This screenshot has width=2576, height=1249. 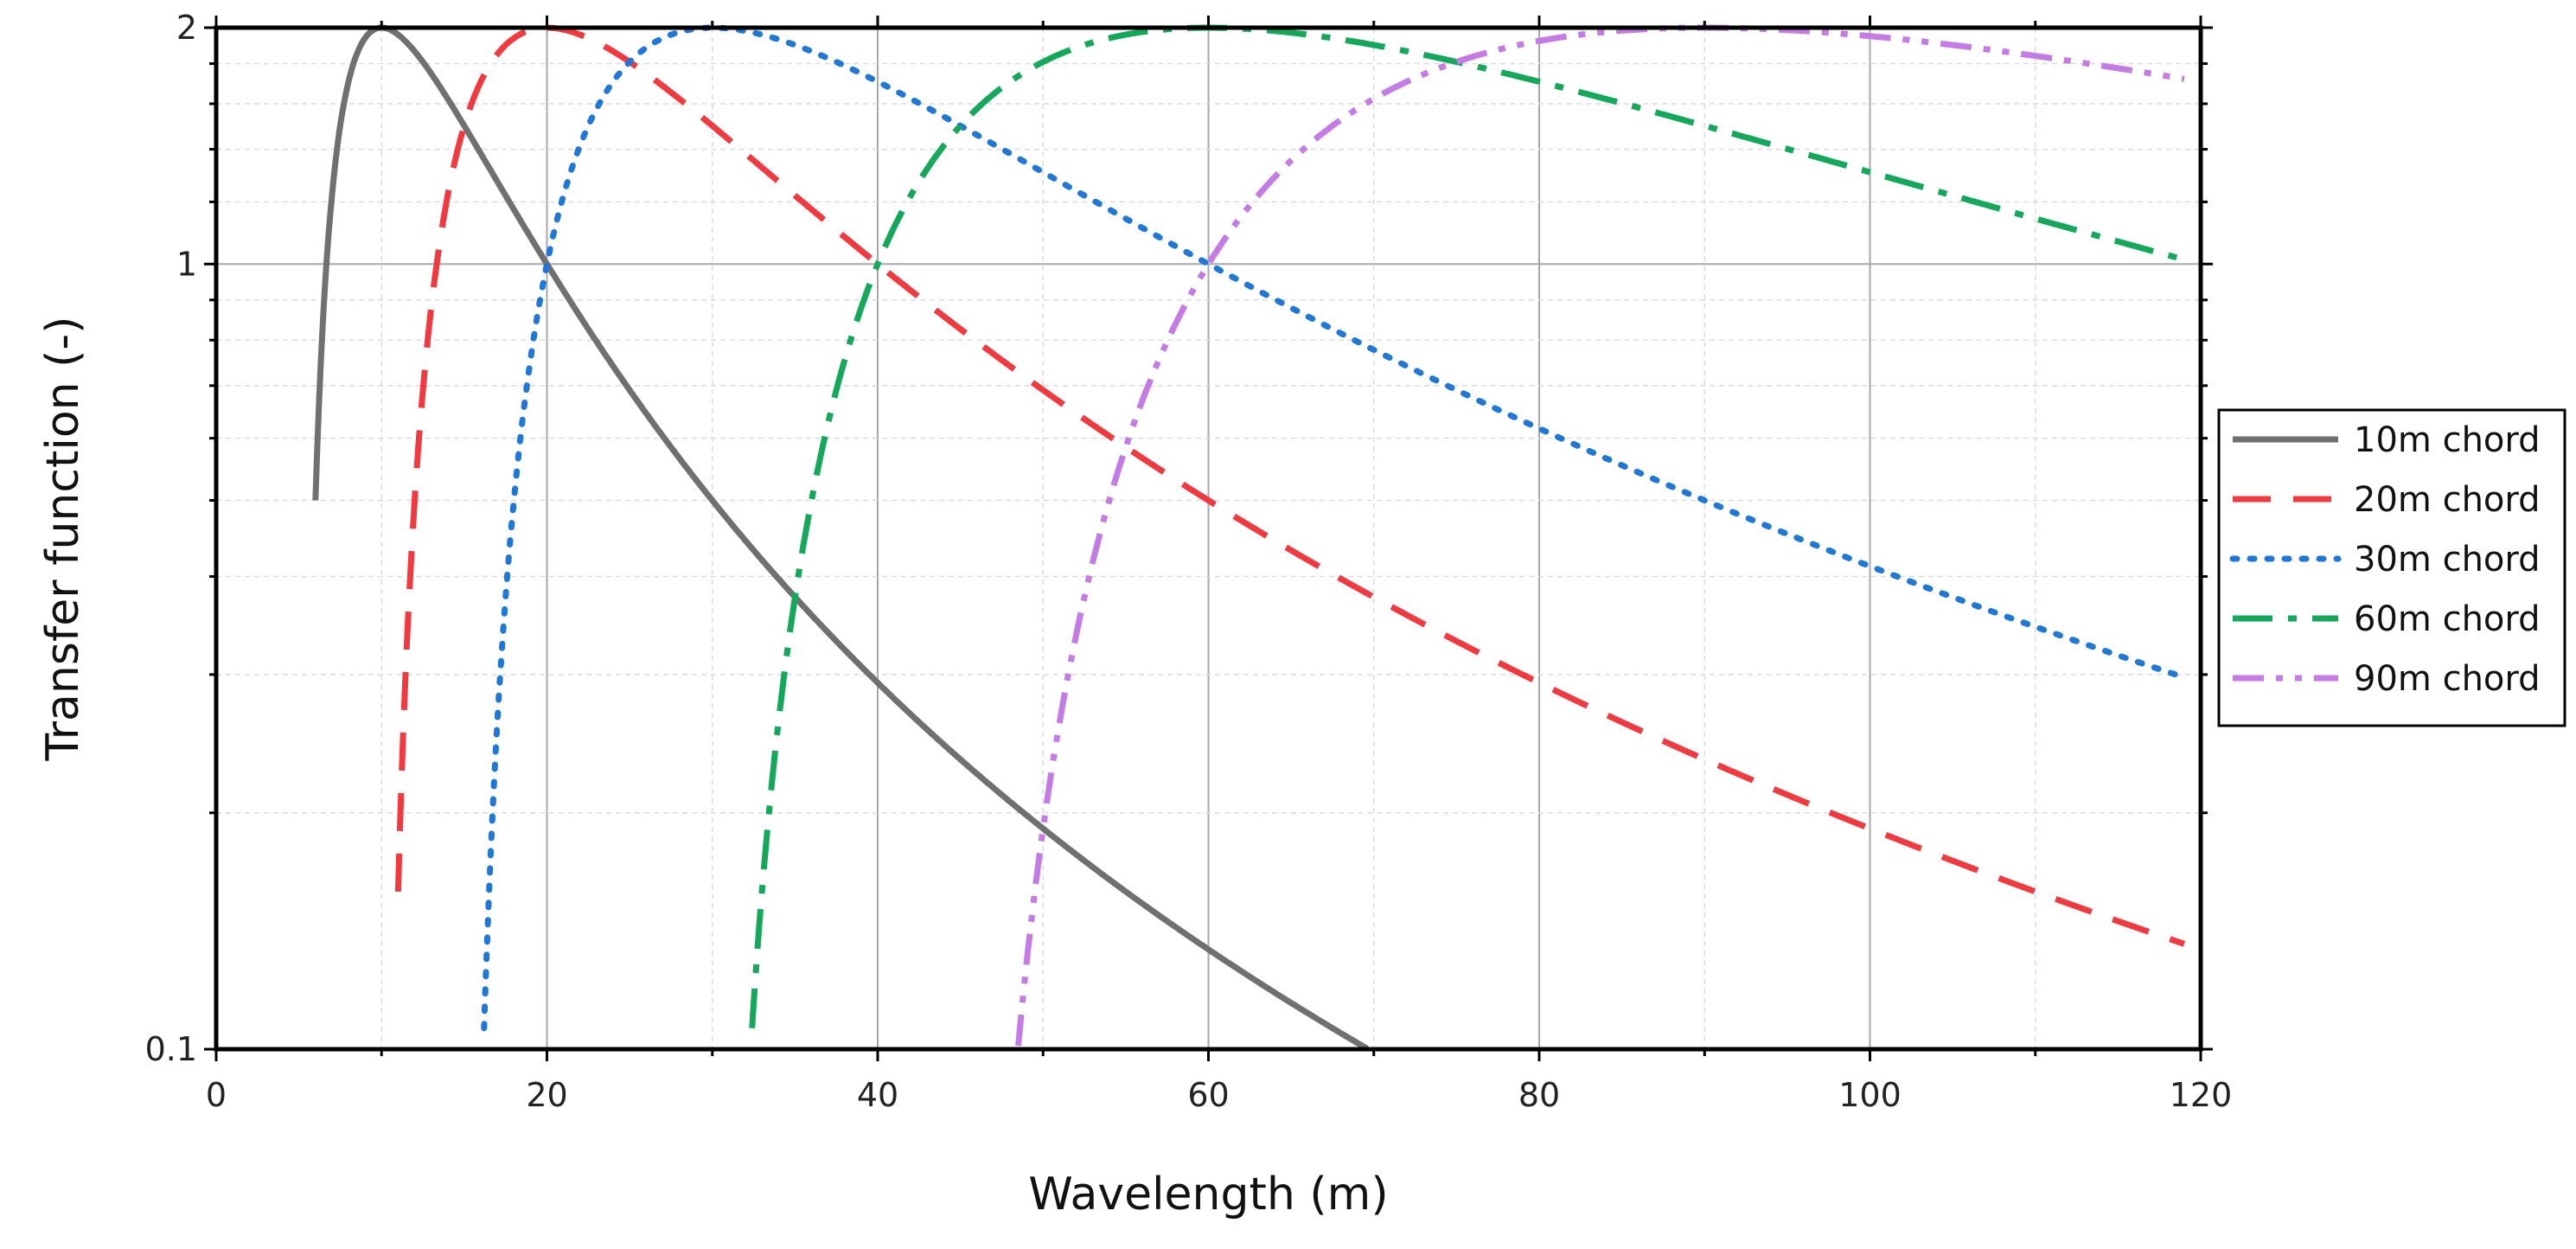 I want to click on y-tick-label: 2, so click(x=187, y=28).